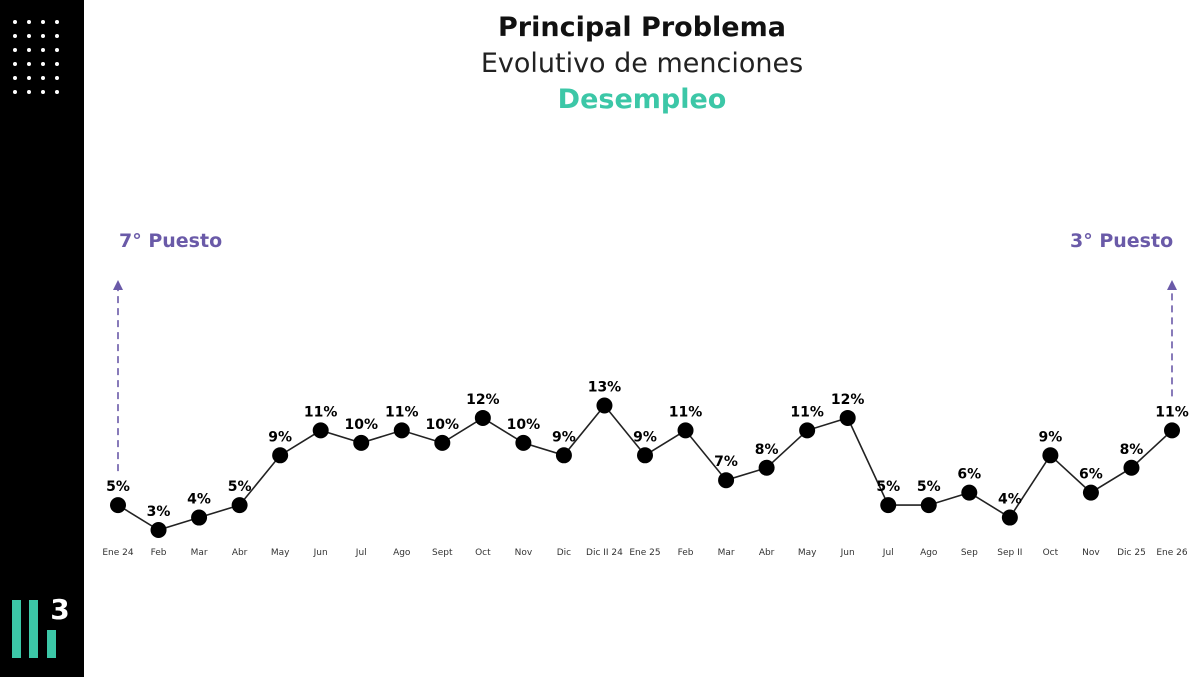  I want to click on data-label: 7%, so click(726, 462).